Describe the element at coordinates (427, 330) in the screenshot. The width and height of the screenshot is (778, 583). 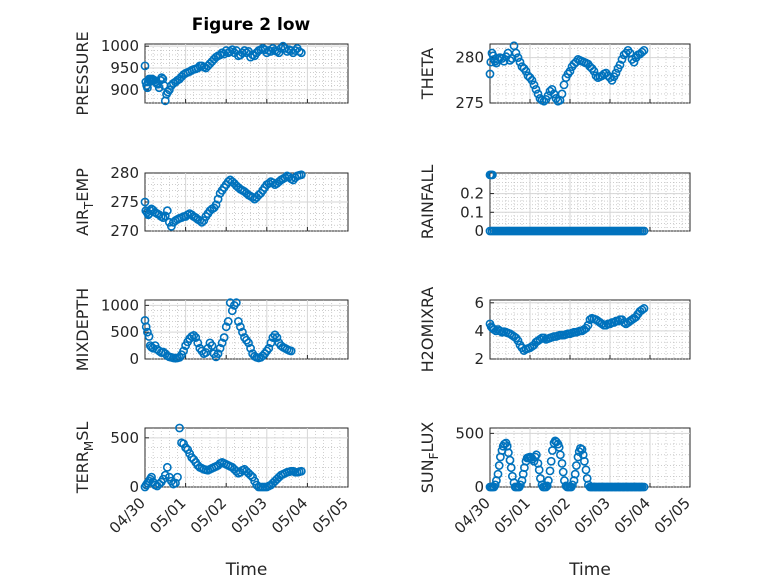
I see `y-axis-label: H2OMIXRA` at that location.